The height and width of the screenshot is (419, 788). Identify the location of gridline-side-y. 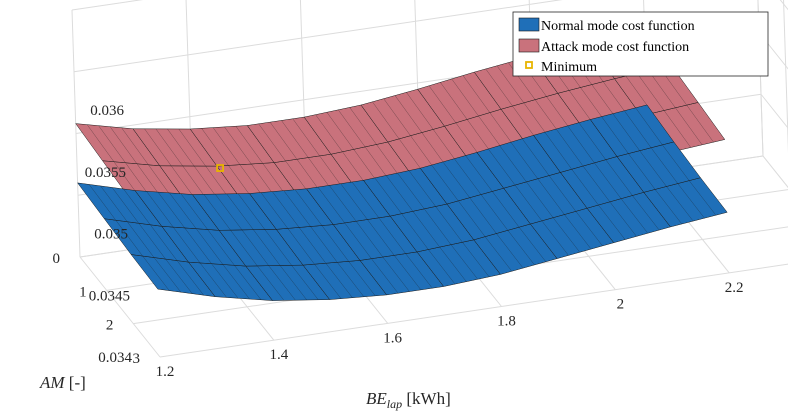
(785, 77).